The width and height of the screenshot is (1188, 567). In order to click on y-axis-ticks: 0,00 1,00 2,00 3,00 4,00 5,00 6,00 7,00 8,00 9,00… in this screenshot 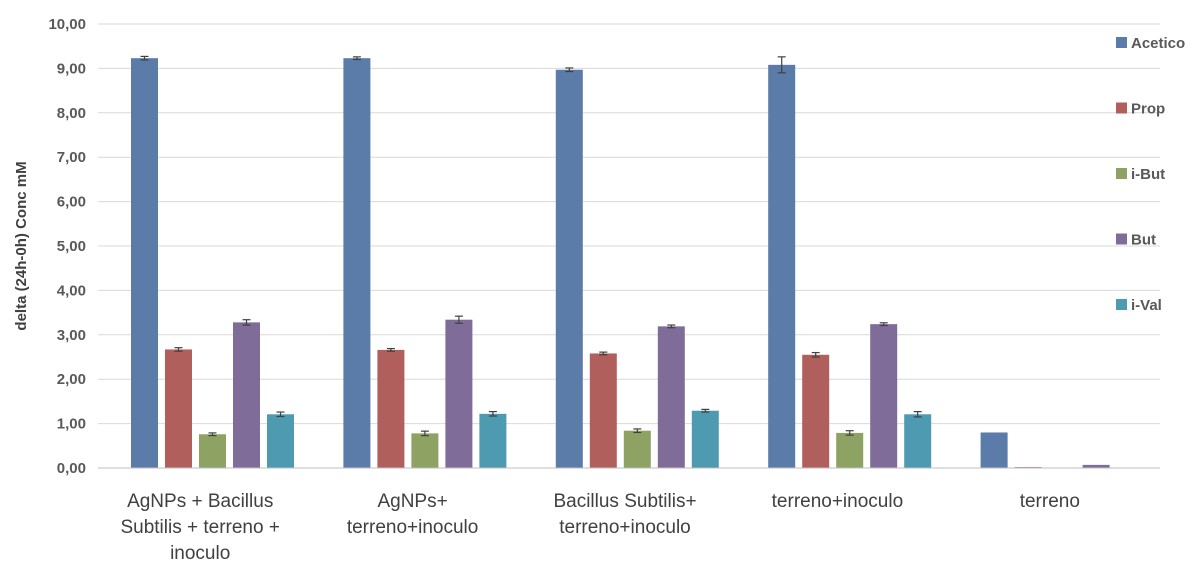, I will do `click(67, 246)`.